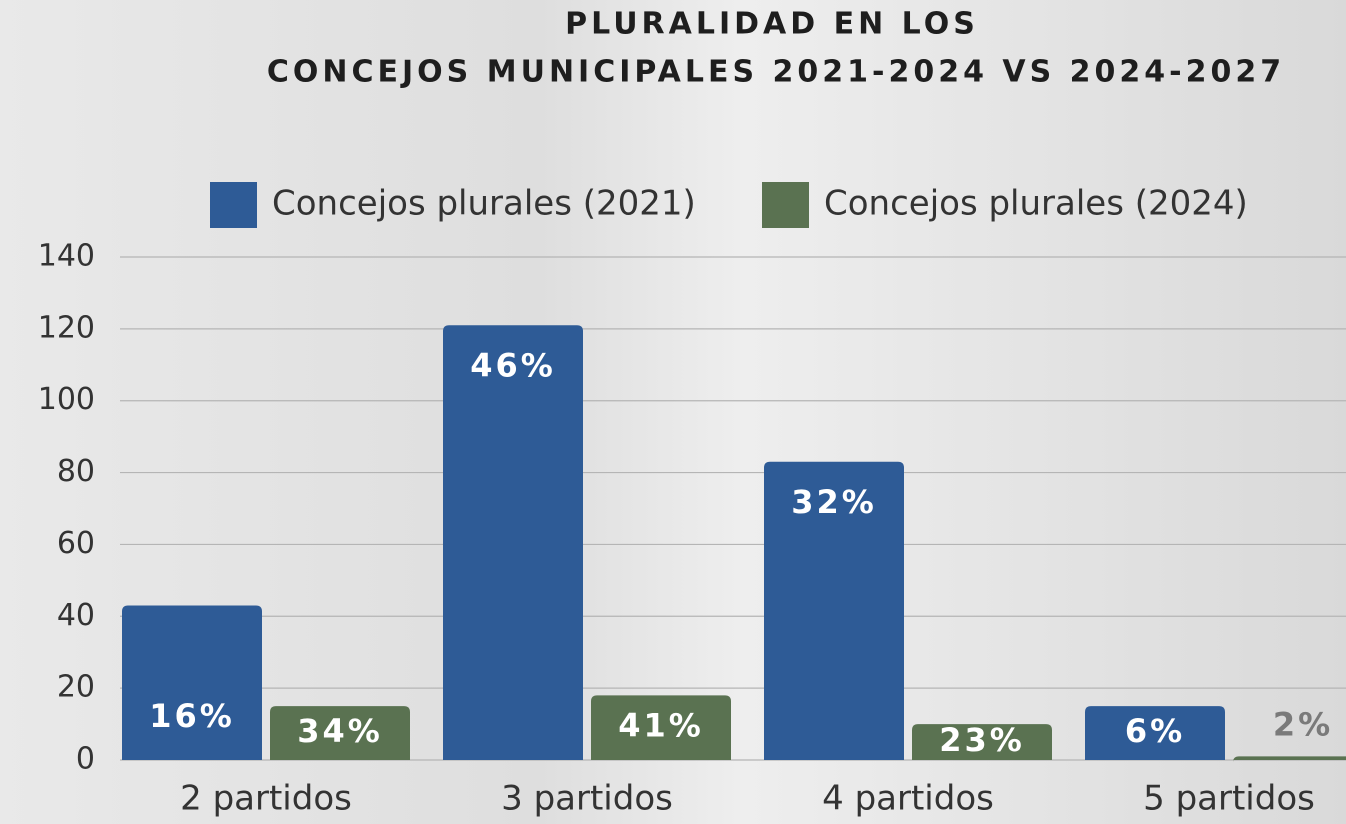 Image resolution: width=1346 pixels, height=824 pixels. I want to click on legend-label: Concejos plurales (2024), so click(1036, 204).